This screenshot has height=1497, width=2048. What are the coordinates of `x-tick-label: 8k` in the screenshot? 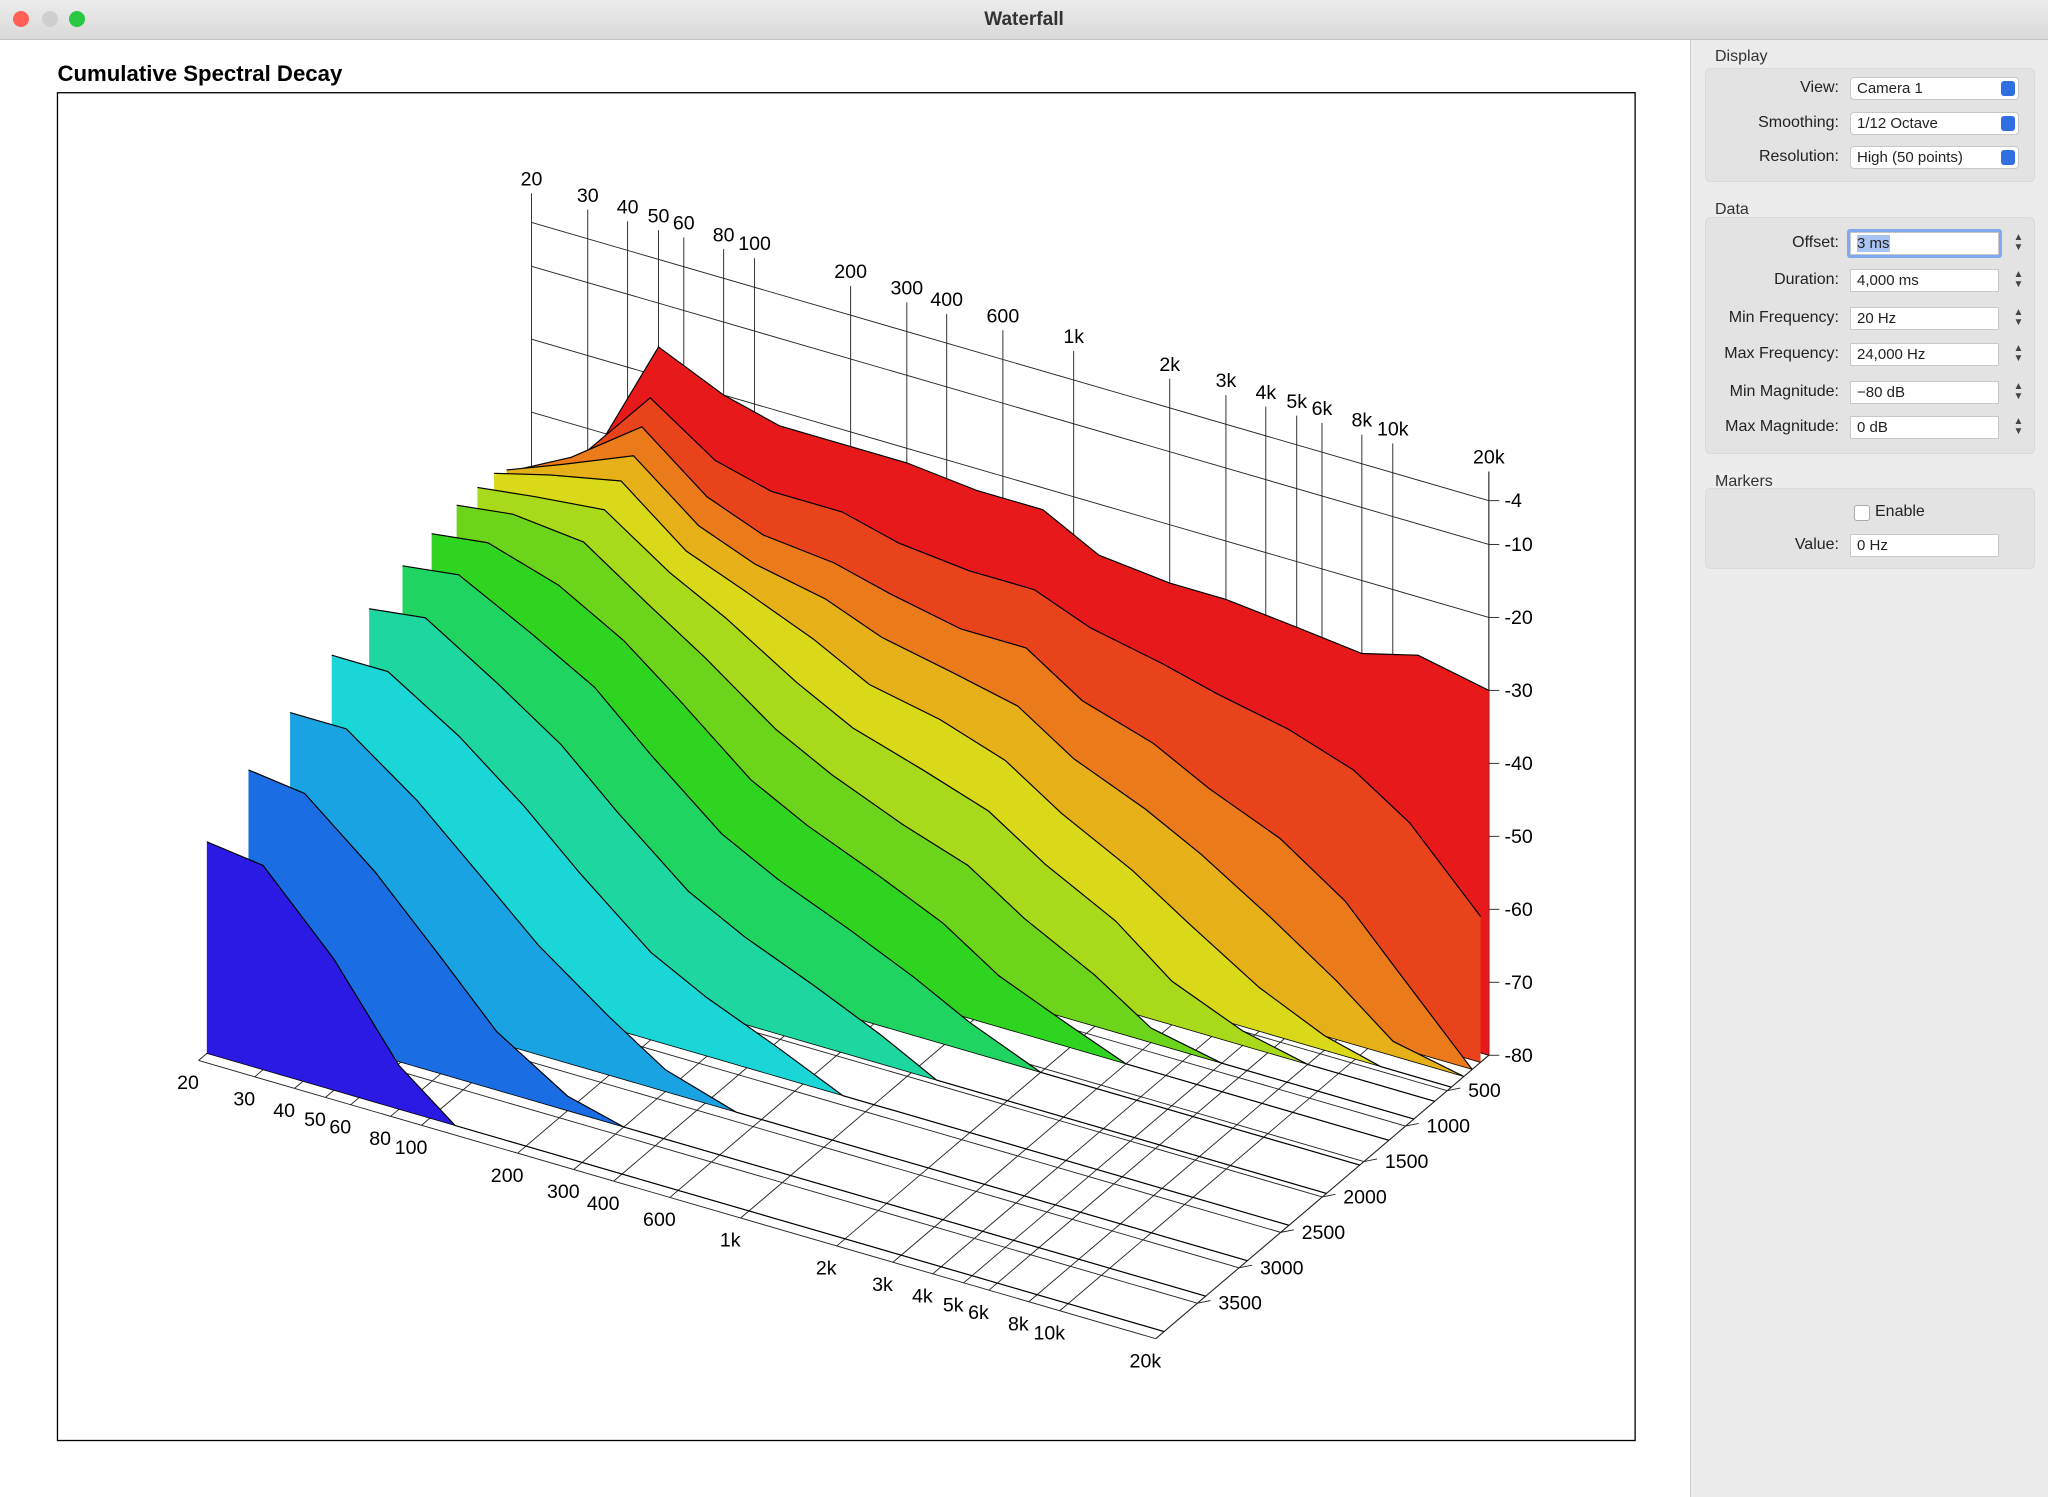 It's located at (1018, 1324).